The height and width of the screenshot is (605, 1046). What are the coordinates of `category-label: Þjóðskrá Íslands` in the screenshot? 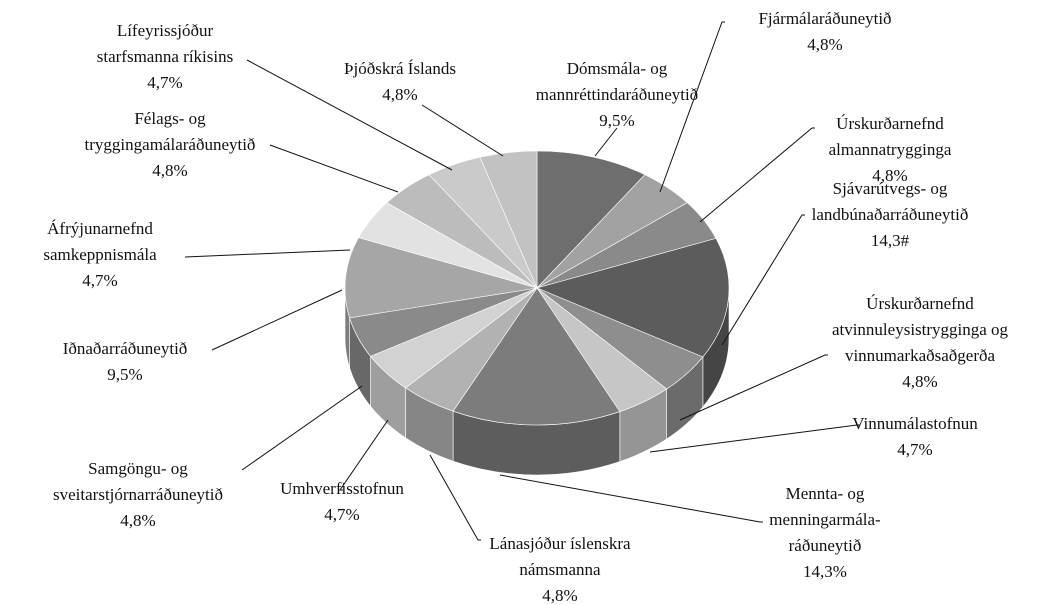 It's located at (400, 68).